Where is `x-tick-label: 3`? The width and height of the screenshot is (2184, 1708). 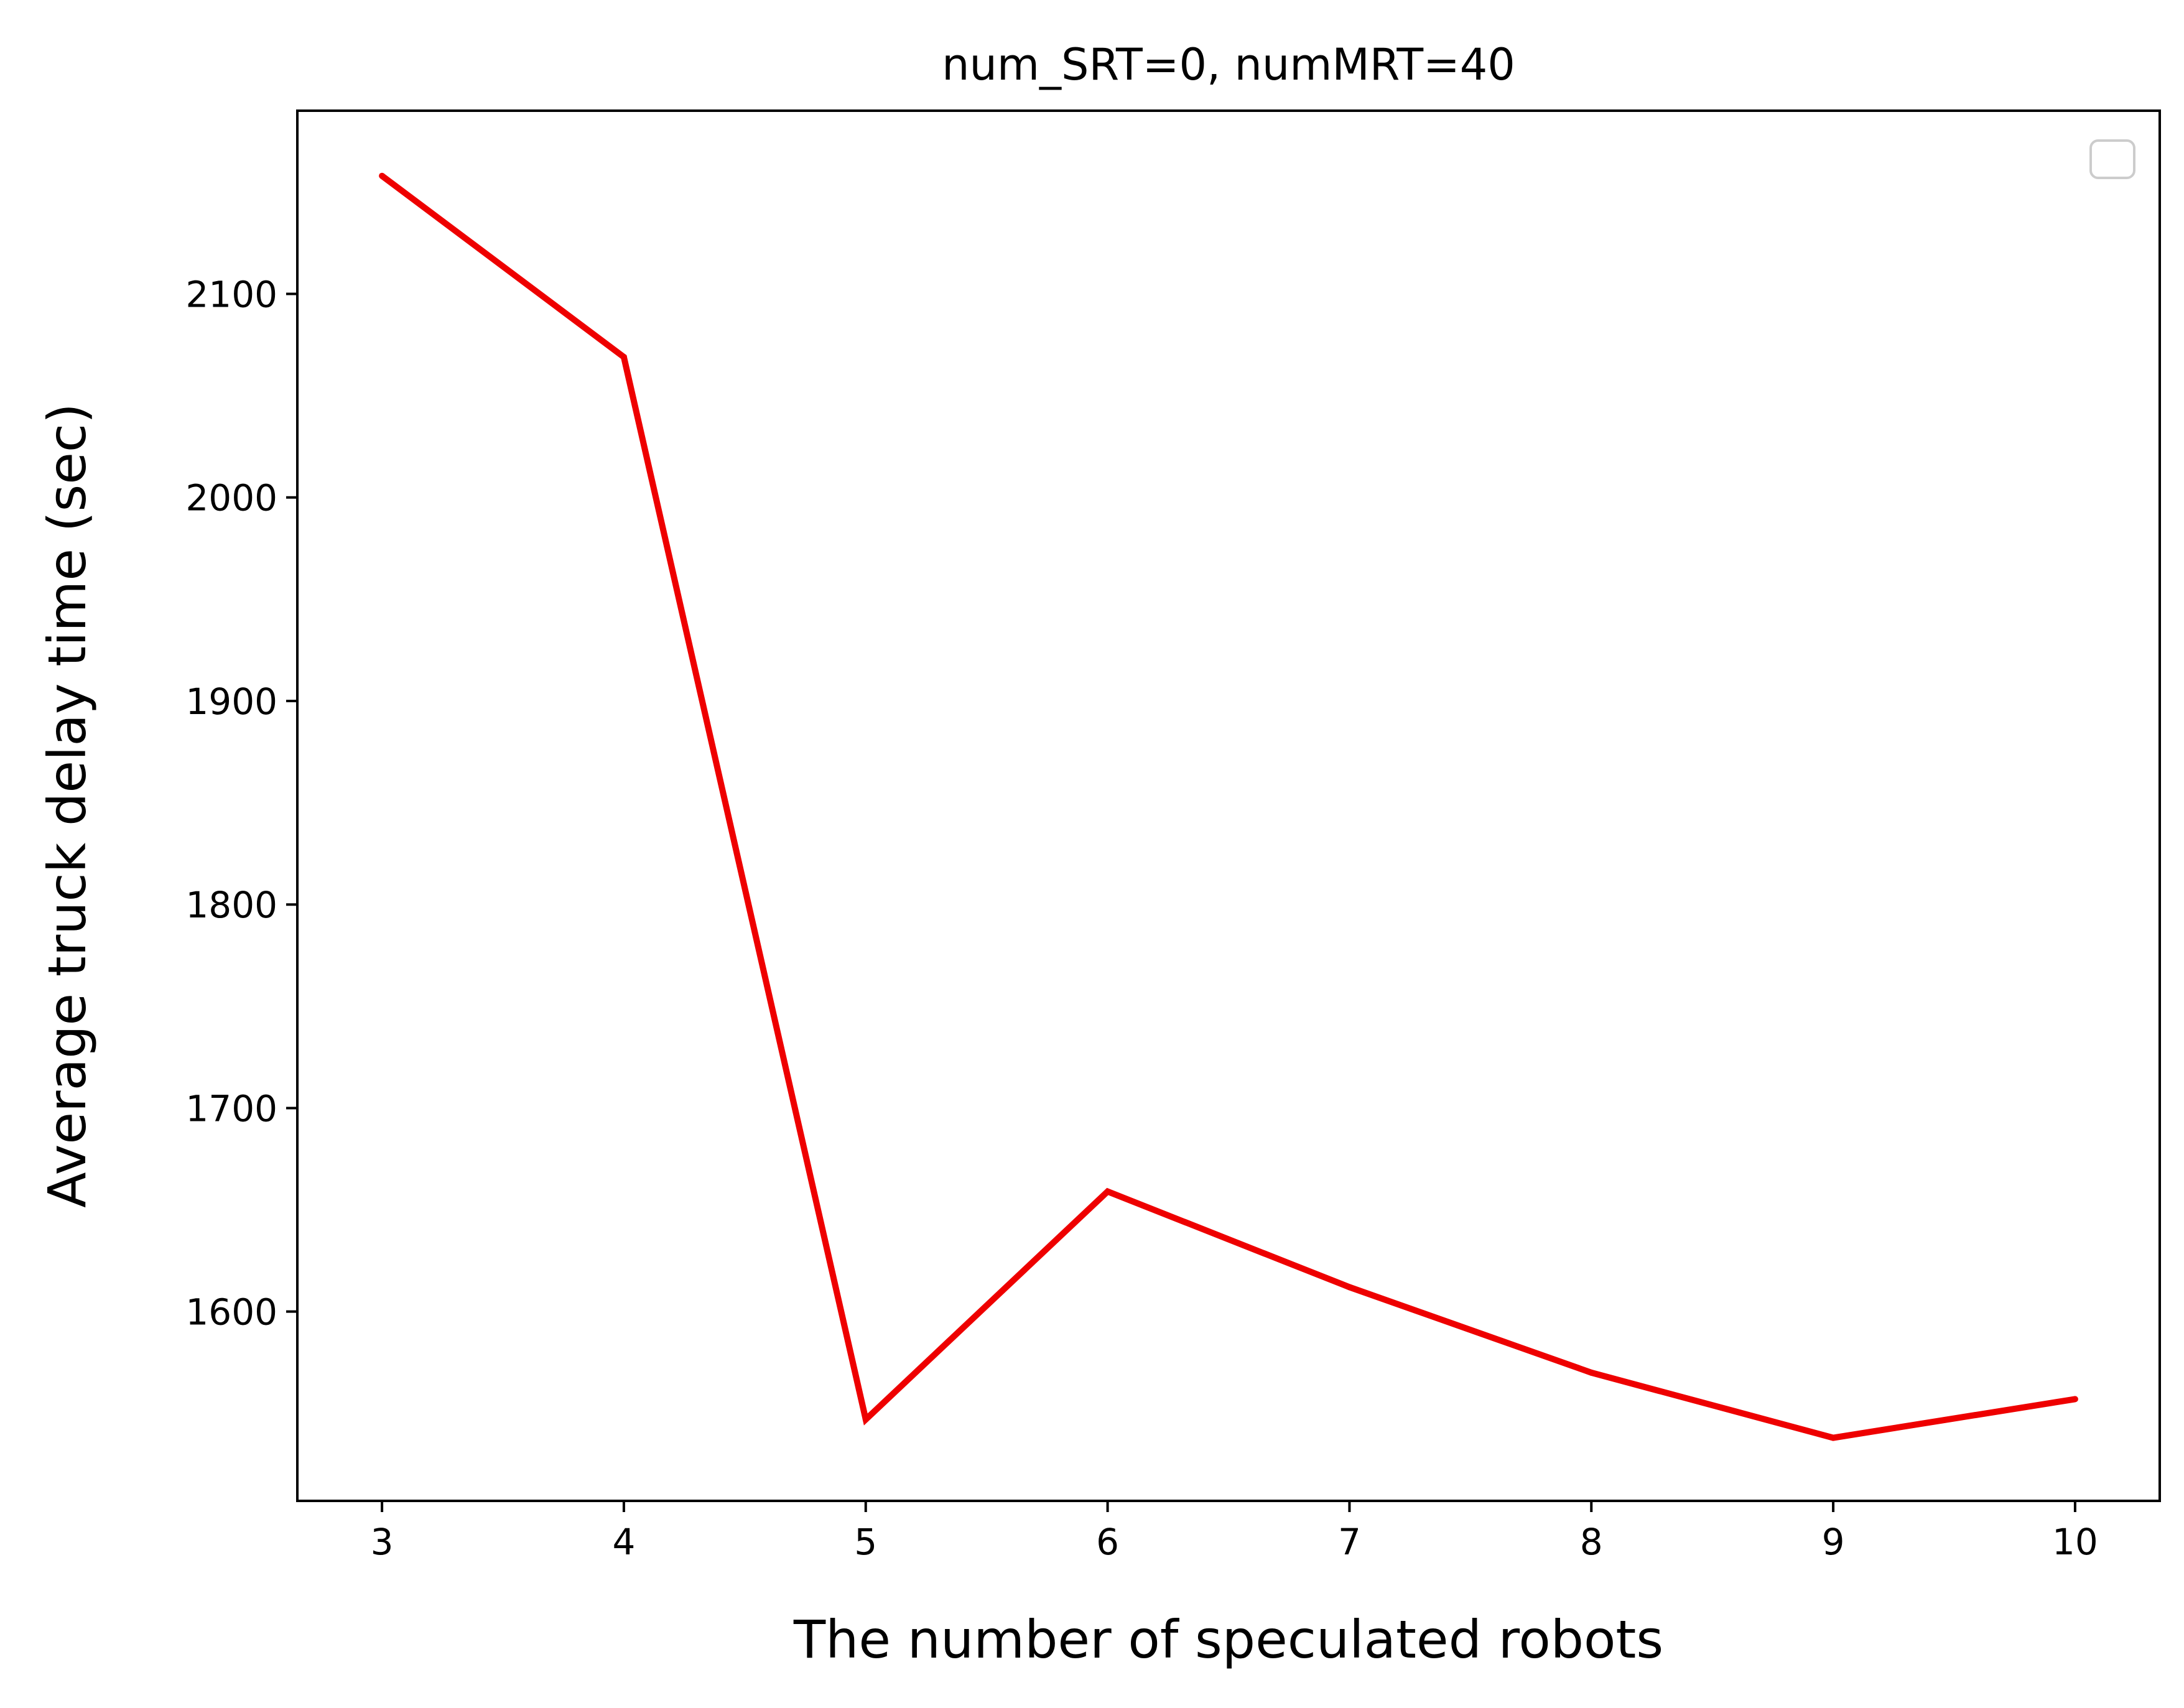
x-tick-label: 3 is located at coordinates (382, 1542).